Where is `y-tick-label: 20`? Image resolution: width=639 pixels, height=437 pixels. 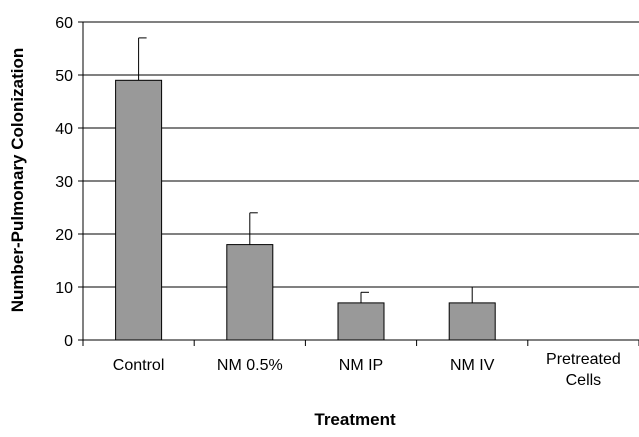
y-tick-label: 20 is located at coordinates (64, 235).